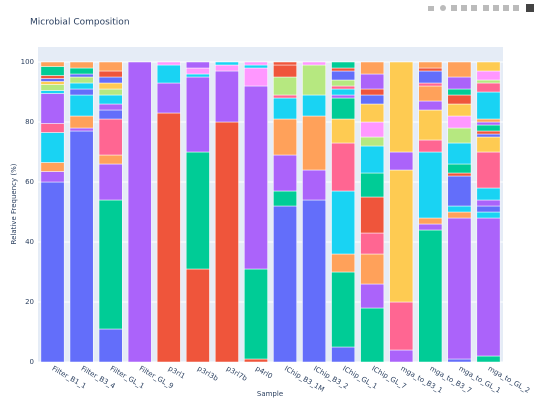 This screenshot has width=540, height=405. What do you see at coordinates (481, 8) in the screenshot?
I see `modebar` at bounding box center [481, 8].